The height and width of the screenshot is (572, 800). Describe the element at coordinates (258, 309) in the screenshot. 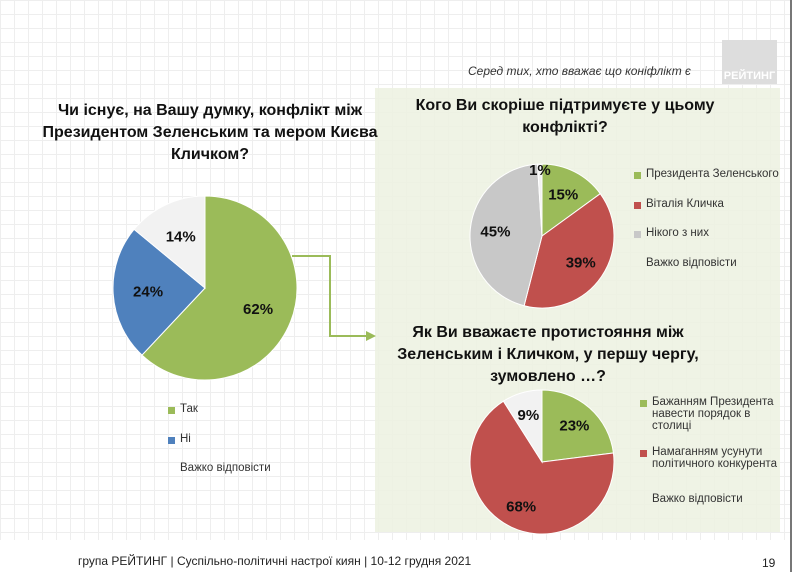

I see `data-label: 62%` at that location.